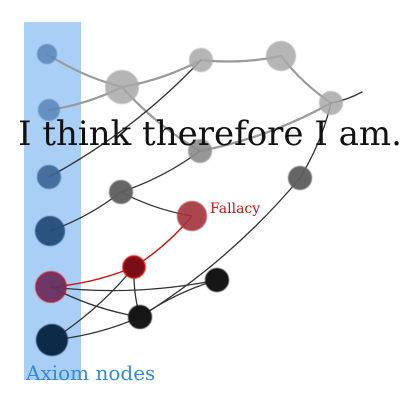  What do you see at coordinates (90, 373) in the screenshot?
I see `axiom-nodes-label: Axiom nodes` at bounding box center [90, 373].